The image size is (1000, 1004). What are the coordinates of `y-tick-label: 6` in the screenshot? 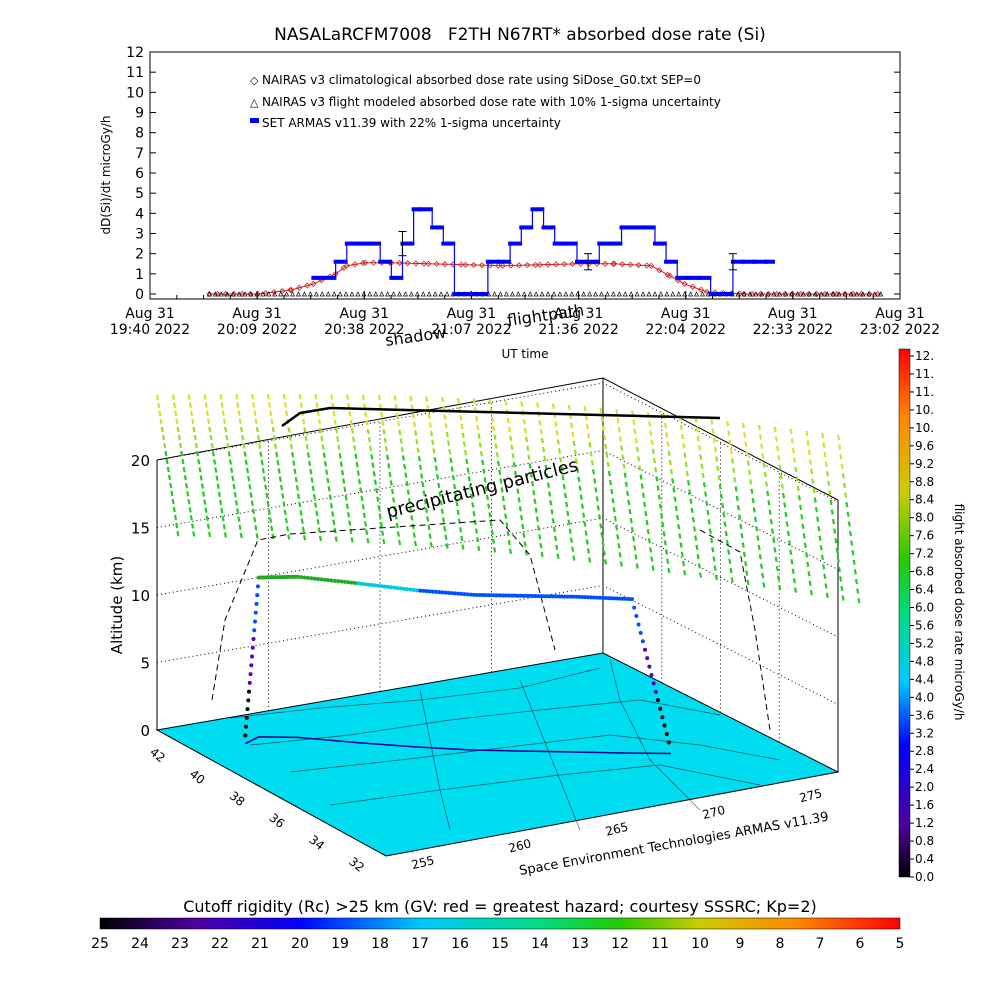 It's located at (139, 174).